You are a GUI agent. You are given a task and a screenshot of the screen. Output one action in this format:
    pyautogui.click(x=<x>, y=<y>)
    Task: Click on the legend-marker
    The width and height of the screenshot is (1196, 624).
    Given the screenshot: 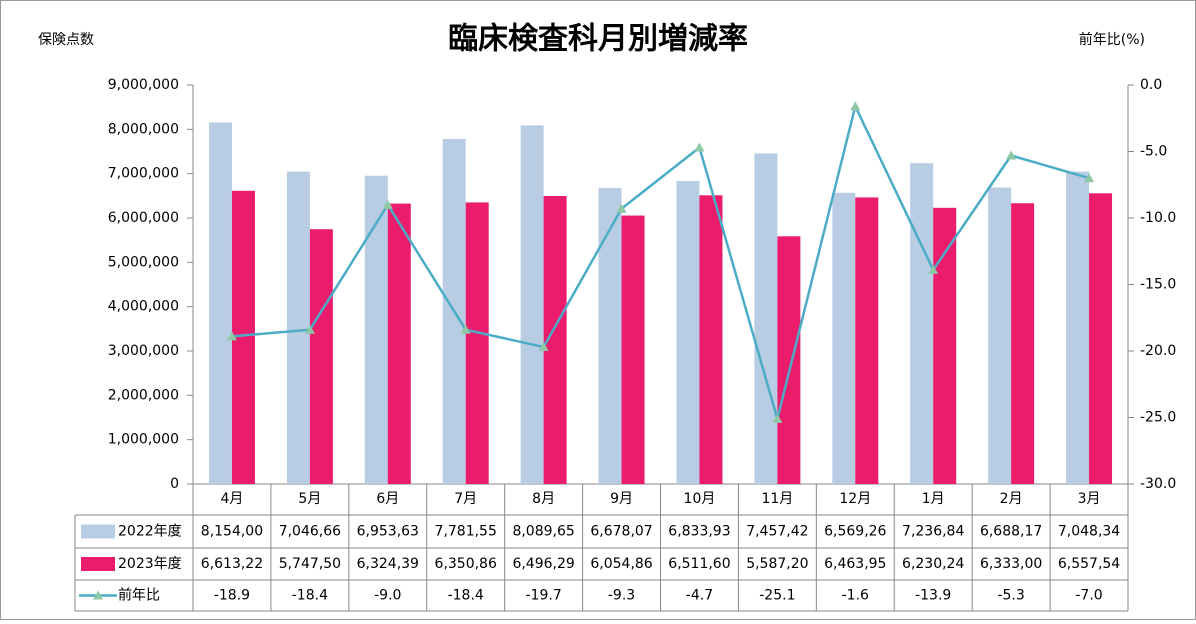 What is the action you would take?
    pyautogui.click(x=98, y=595)
    